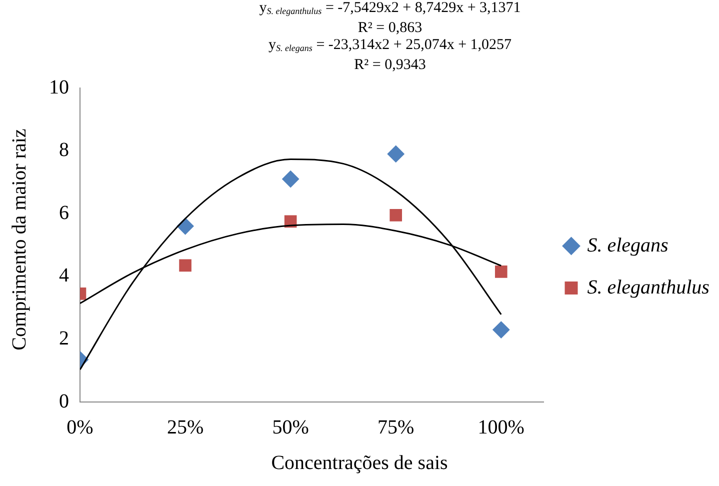 This screenshot has width=719, height=486. Describe the element at coordinates (64, 213) in the screenshot. I see `y-tick-label: 6` at that location.